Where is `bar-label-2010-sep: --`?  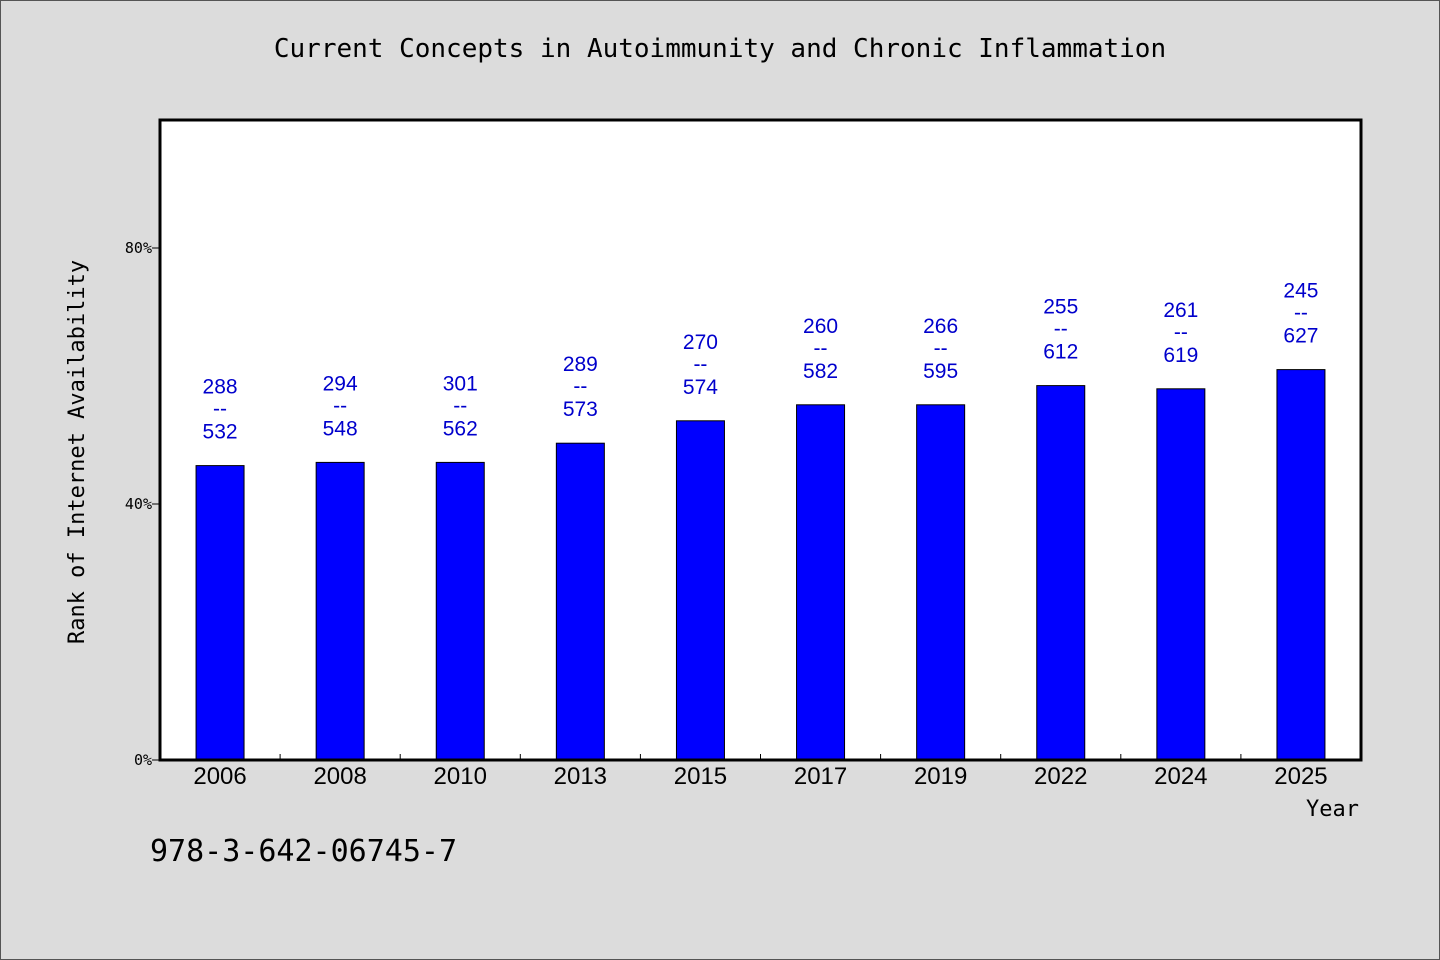
bar-label-2010-sep: -- is located at coordinates (460, 405).